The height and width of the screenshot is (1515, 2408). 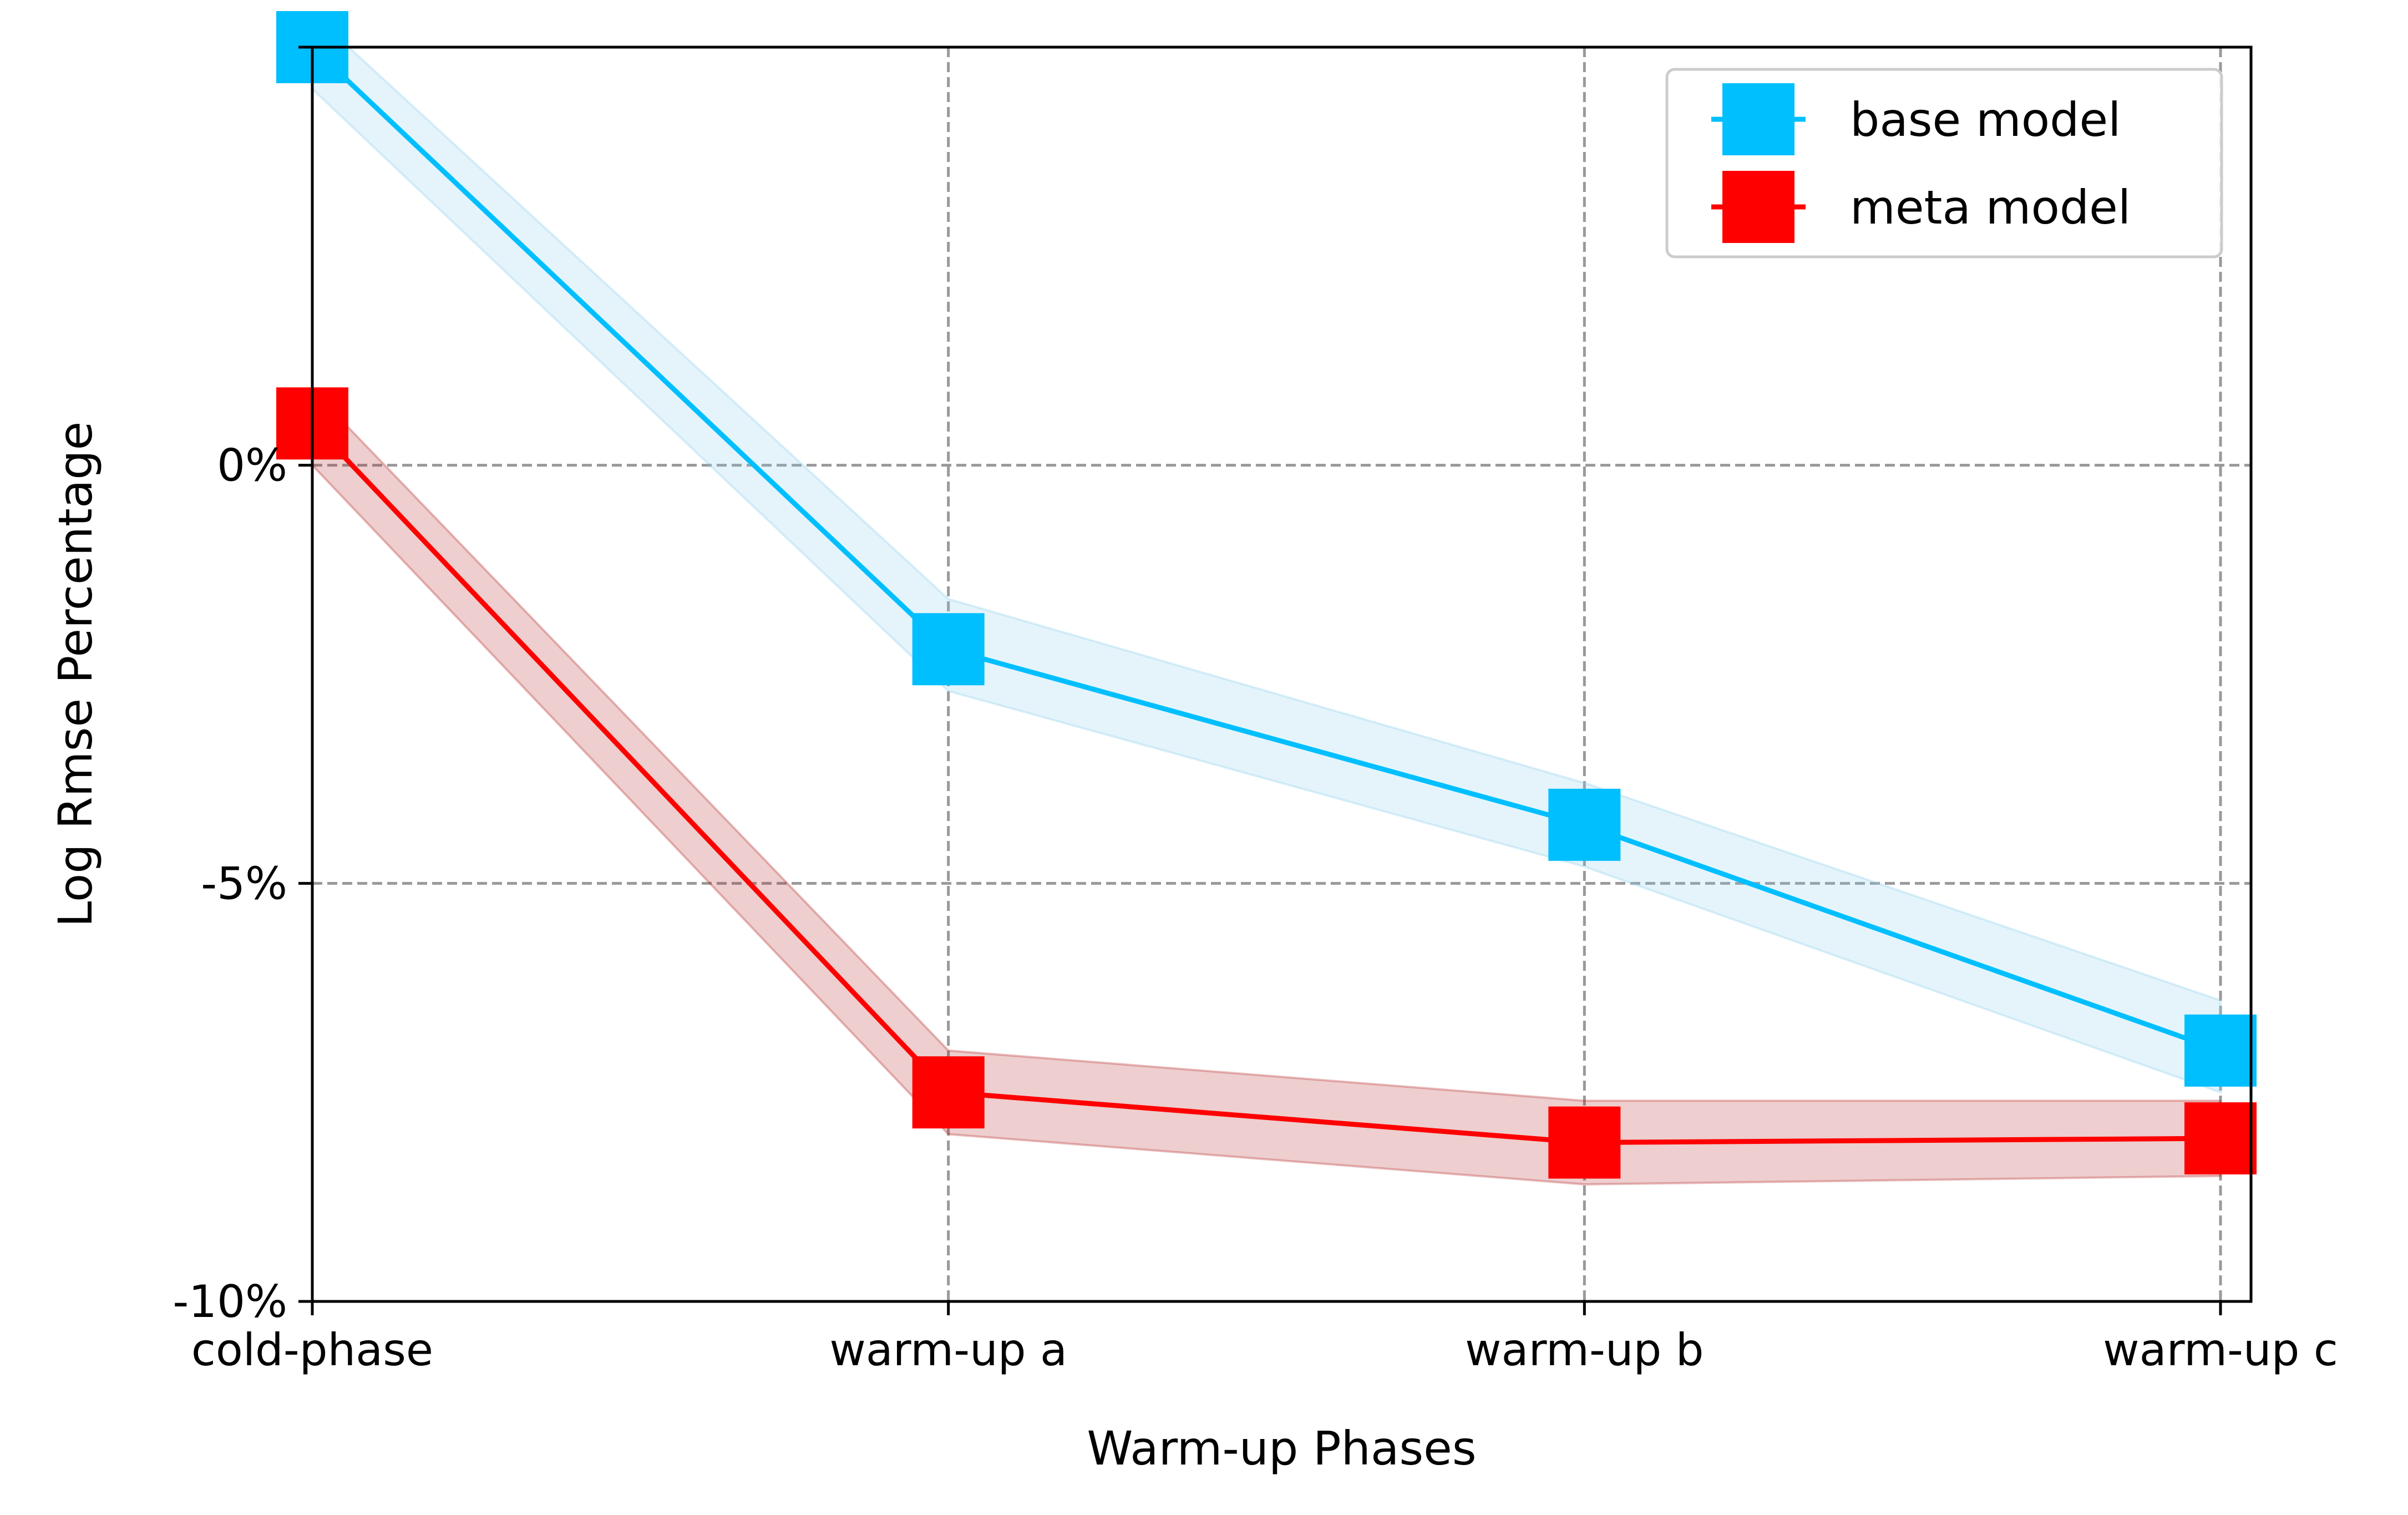 I want to click on legend-box, so click(x=1944, y=163).